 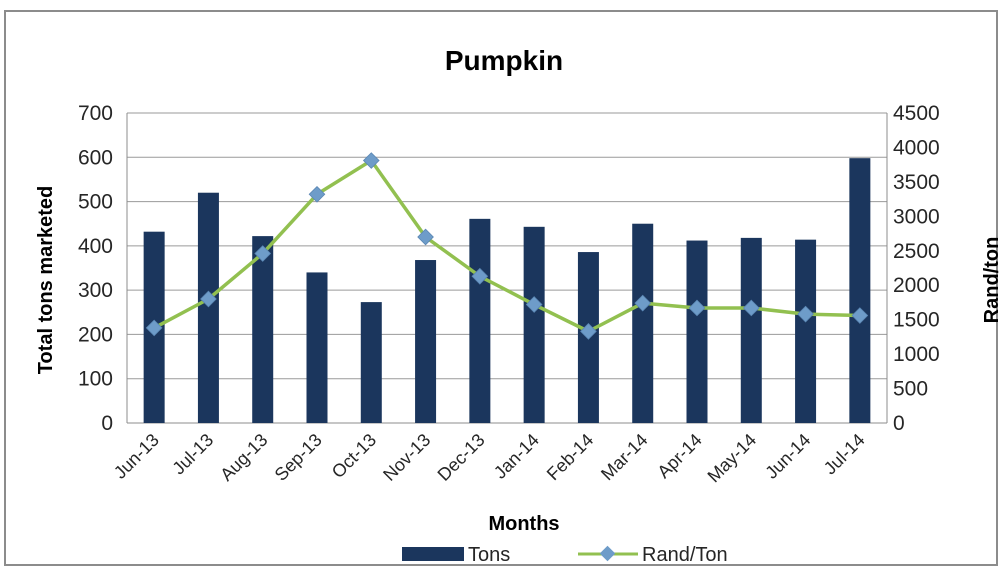 What do you see at coordinates (844, 454) in the screenshot?
I see `x-tick-label: Jul-14` at bounding box center [844, 454].